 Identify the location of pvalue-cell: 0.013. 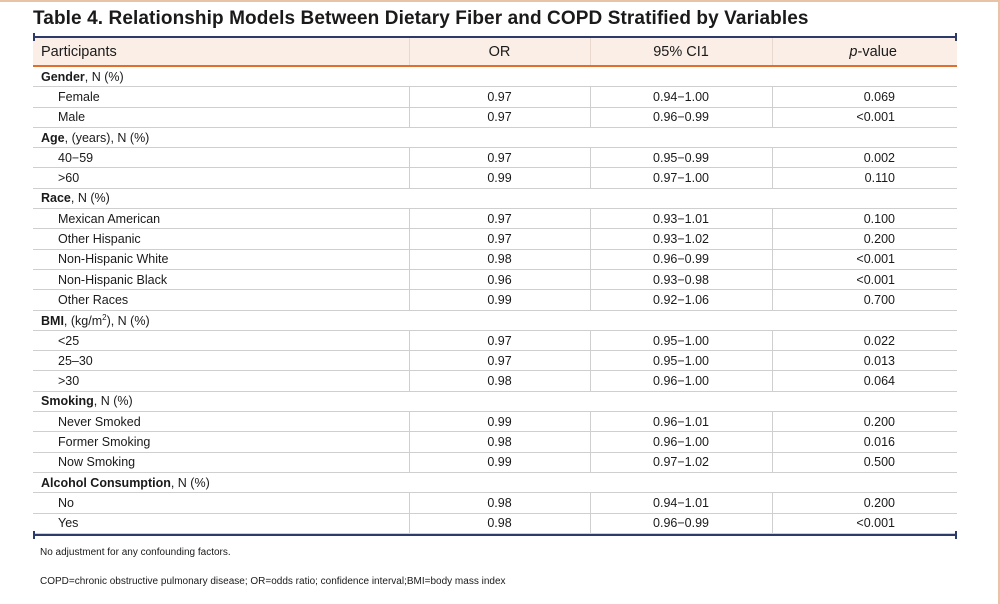
(864, 361).